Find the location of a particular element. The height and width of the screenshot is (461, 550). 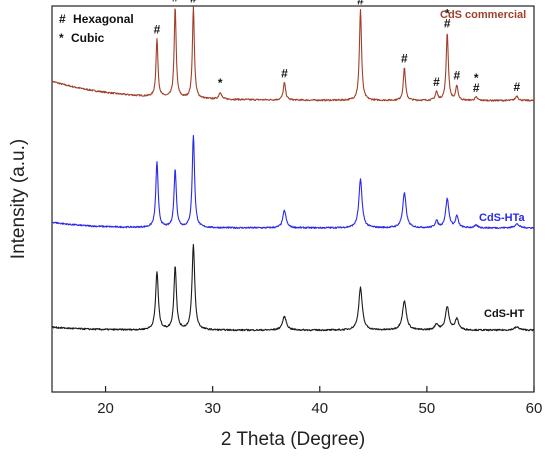

series-label-cds-hta: CdS-HTa is located at coordinates (502, 218).